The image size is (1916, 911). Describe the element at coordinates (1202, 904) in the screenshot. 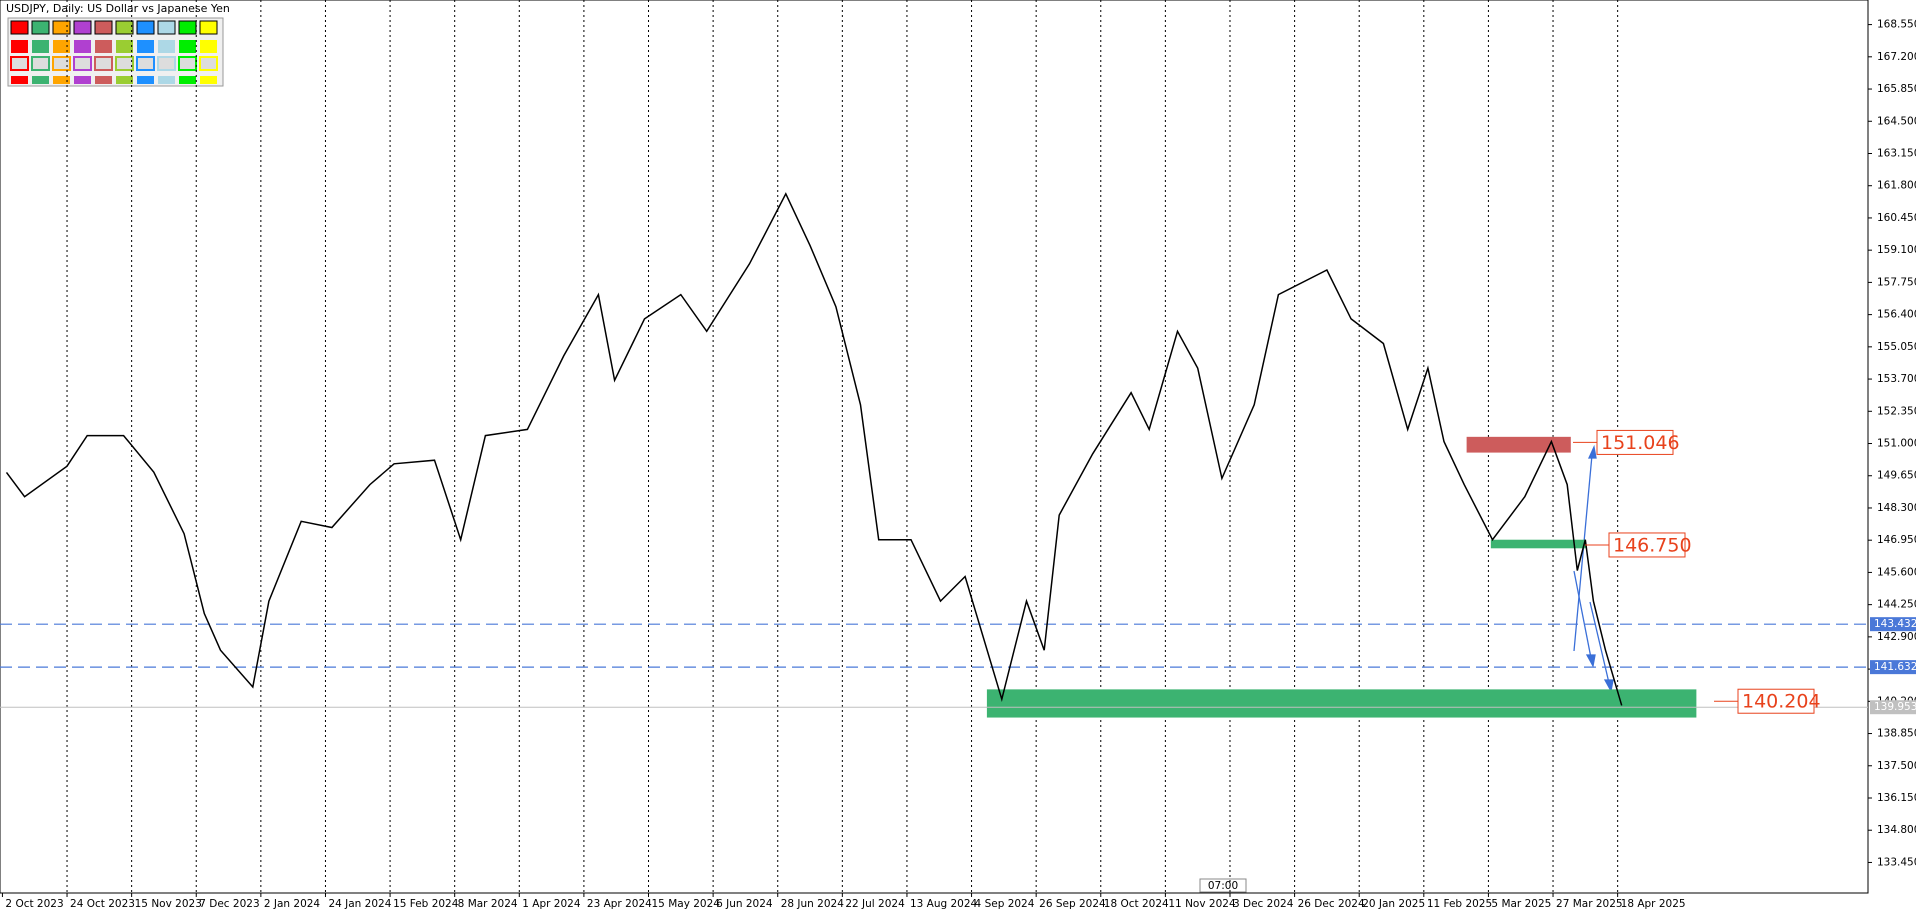

I see `x-tick-label: 11 Nov 2024` at that location.